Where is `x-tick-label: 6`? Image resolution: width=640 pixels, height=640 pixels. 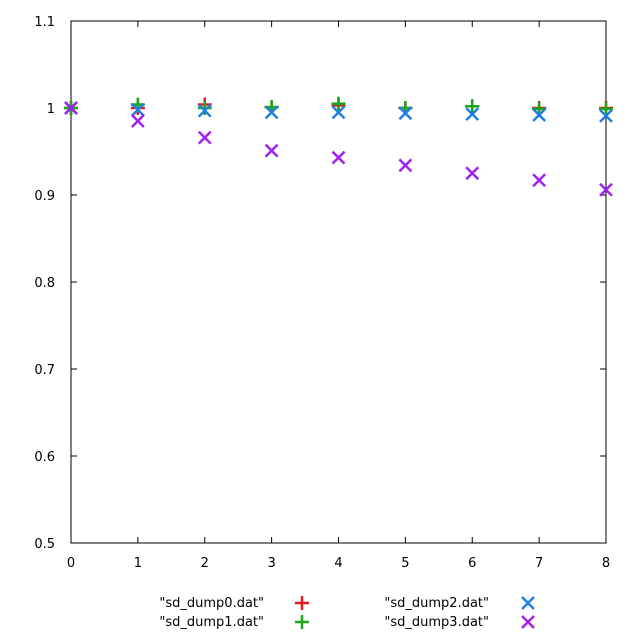
x-tick-label: 6 is located at coordinates (472, 563).